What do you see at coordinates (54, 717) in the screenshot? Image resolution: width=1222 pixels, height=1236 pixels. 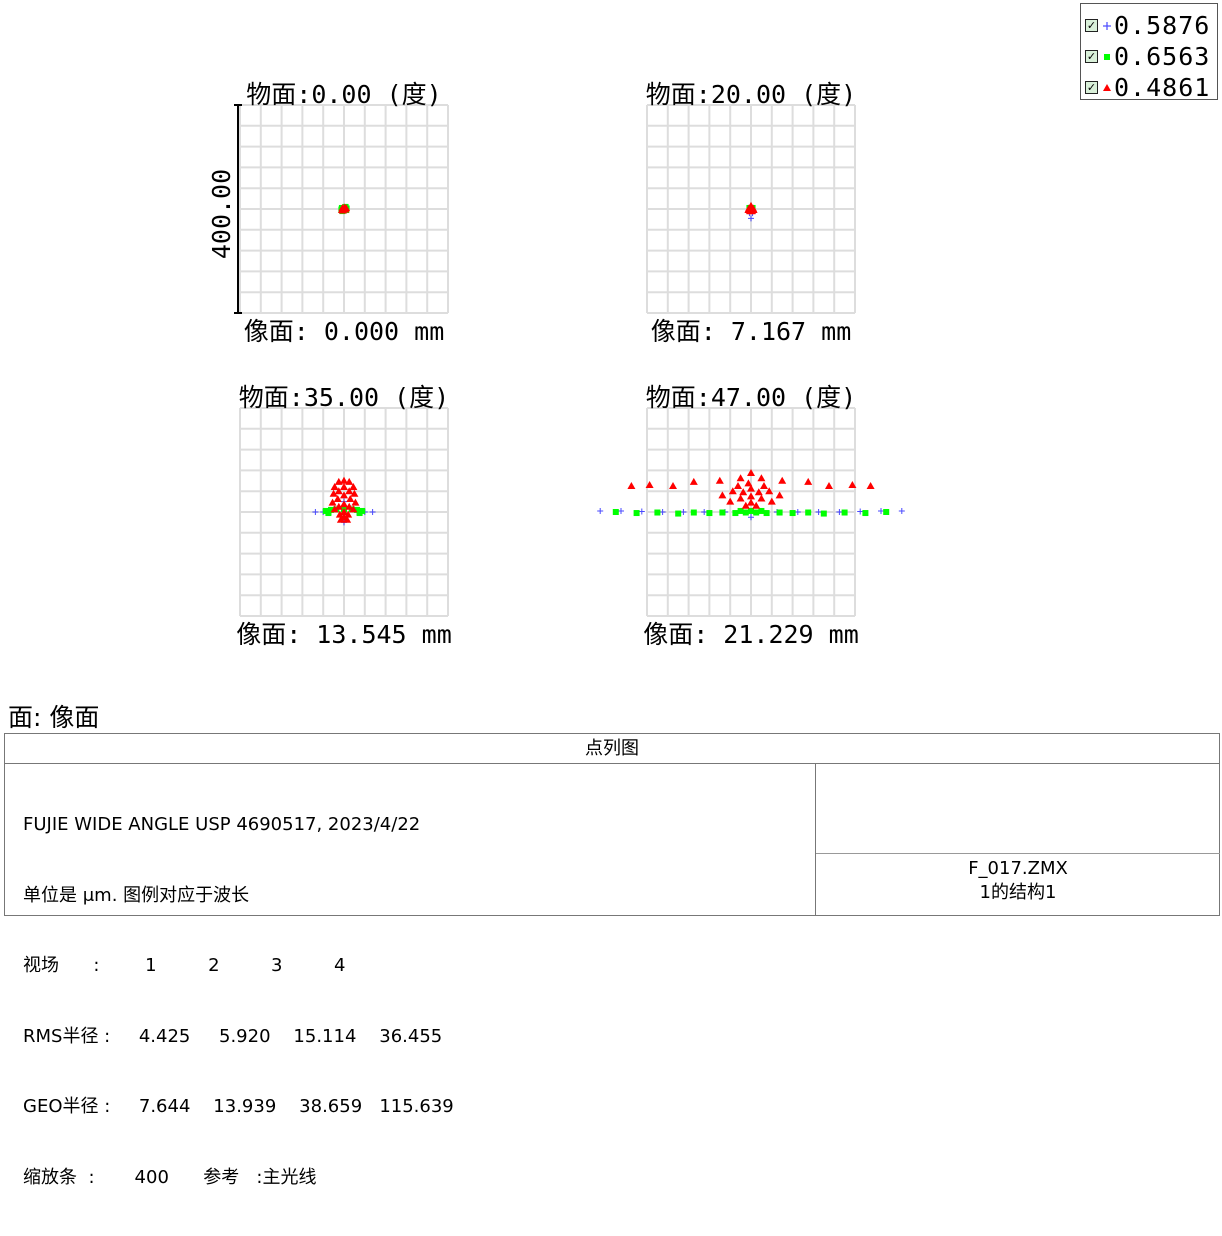 I see `surface-label: 面: 像面` at bounding box center [54, 717].